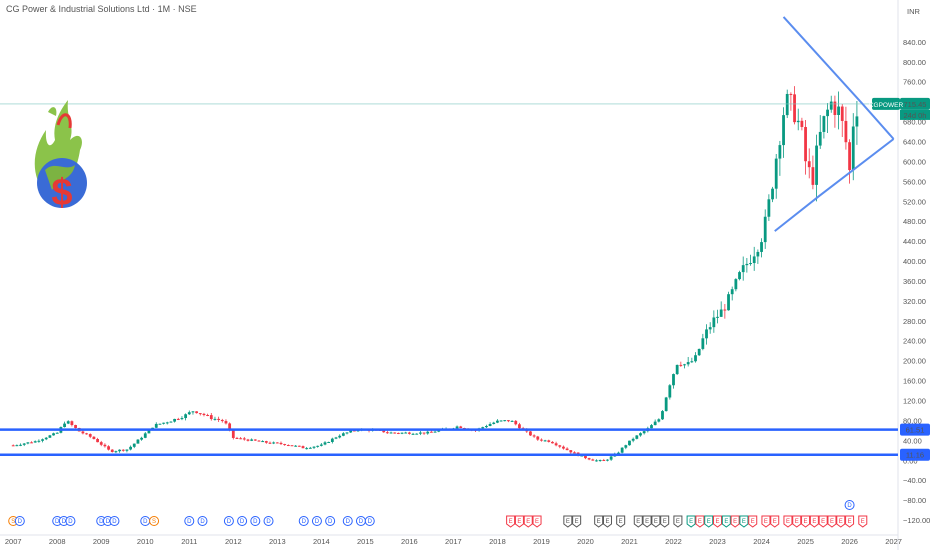 This screenshot has height=550, width=932. I want to click on countdown-box, so click(915, 114).